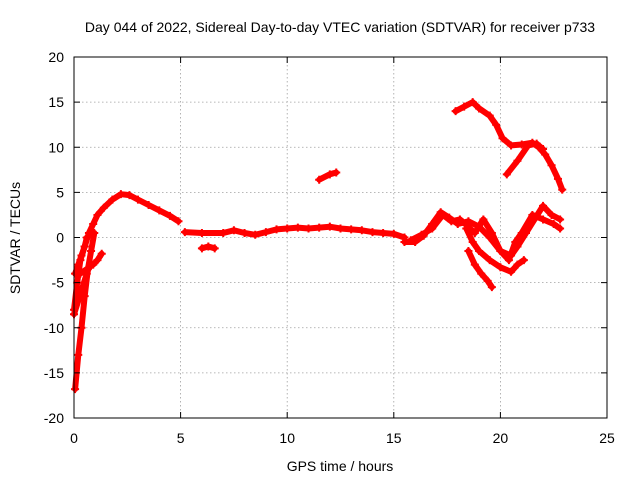 The width and height of the screenshot is (640, 480). I want to click on y-tick-label: 15, so click(56, 102).